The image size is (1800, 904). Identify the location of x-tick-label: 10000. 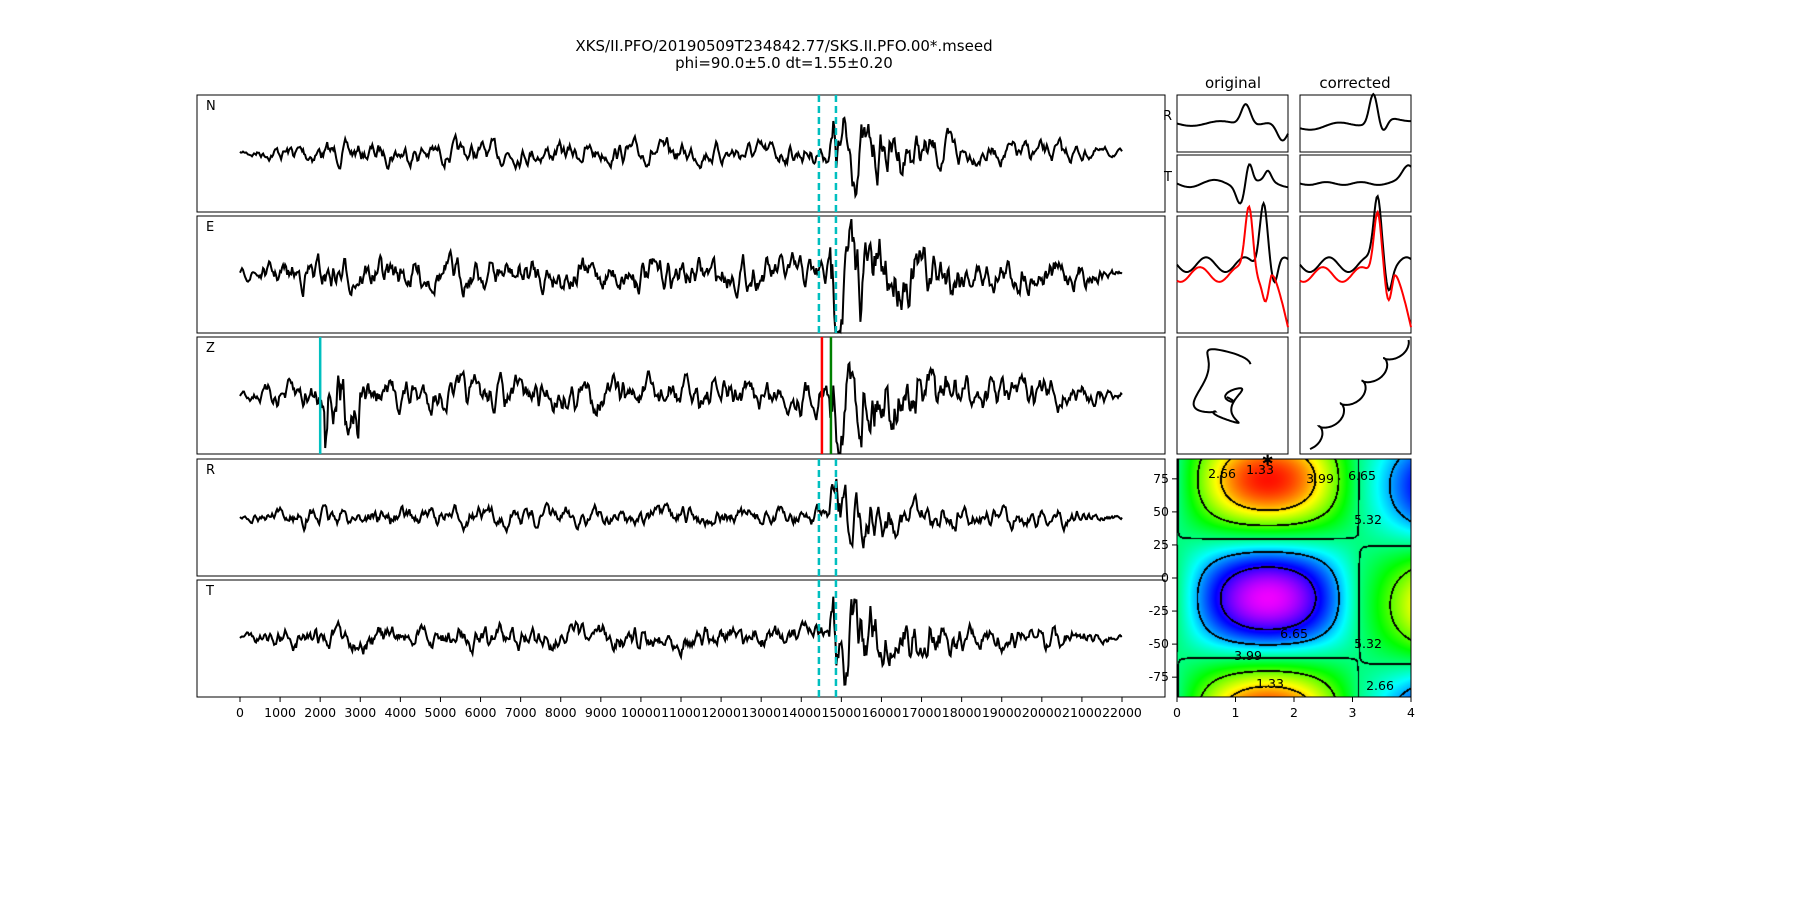
(641, 712).